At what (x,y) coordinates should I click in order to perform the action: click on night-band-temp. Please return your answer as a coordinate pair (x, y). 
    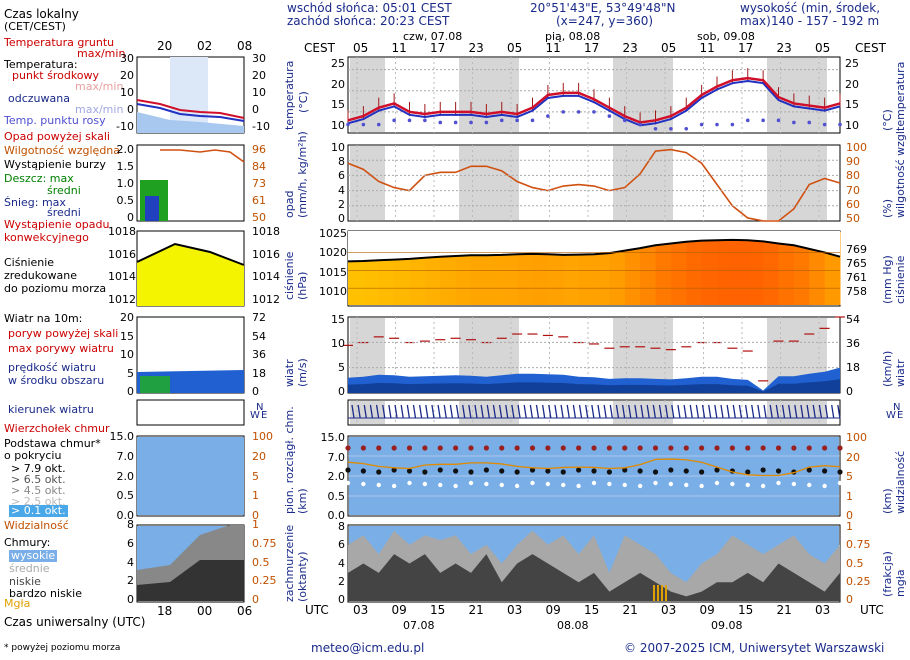
    Looking at the image, I should click on (489, 95).